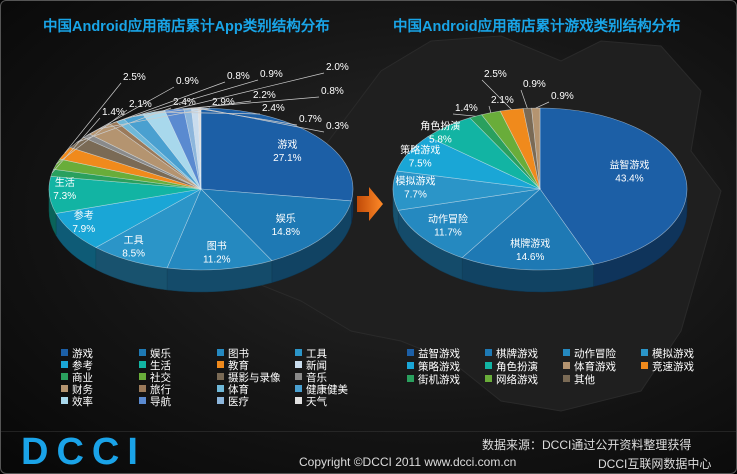  What do you see at coordinates (316, 366) in the screenshot?
I see `left-legend-label: 新闻` at bounding box center [316, 366].